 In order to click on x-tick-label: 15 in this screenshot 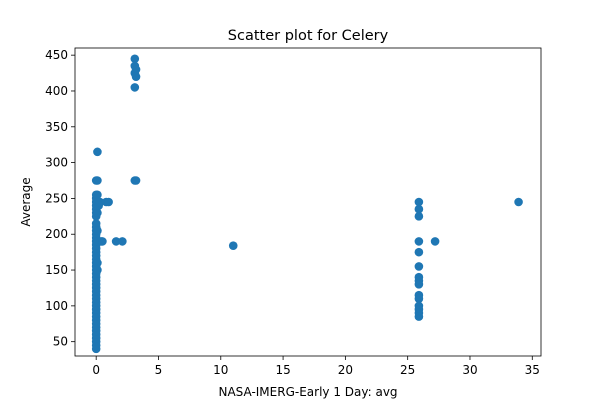, I will do `click(282, 370)`.